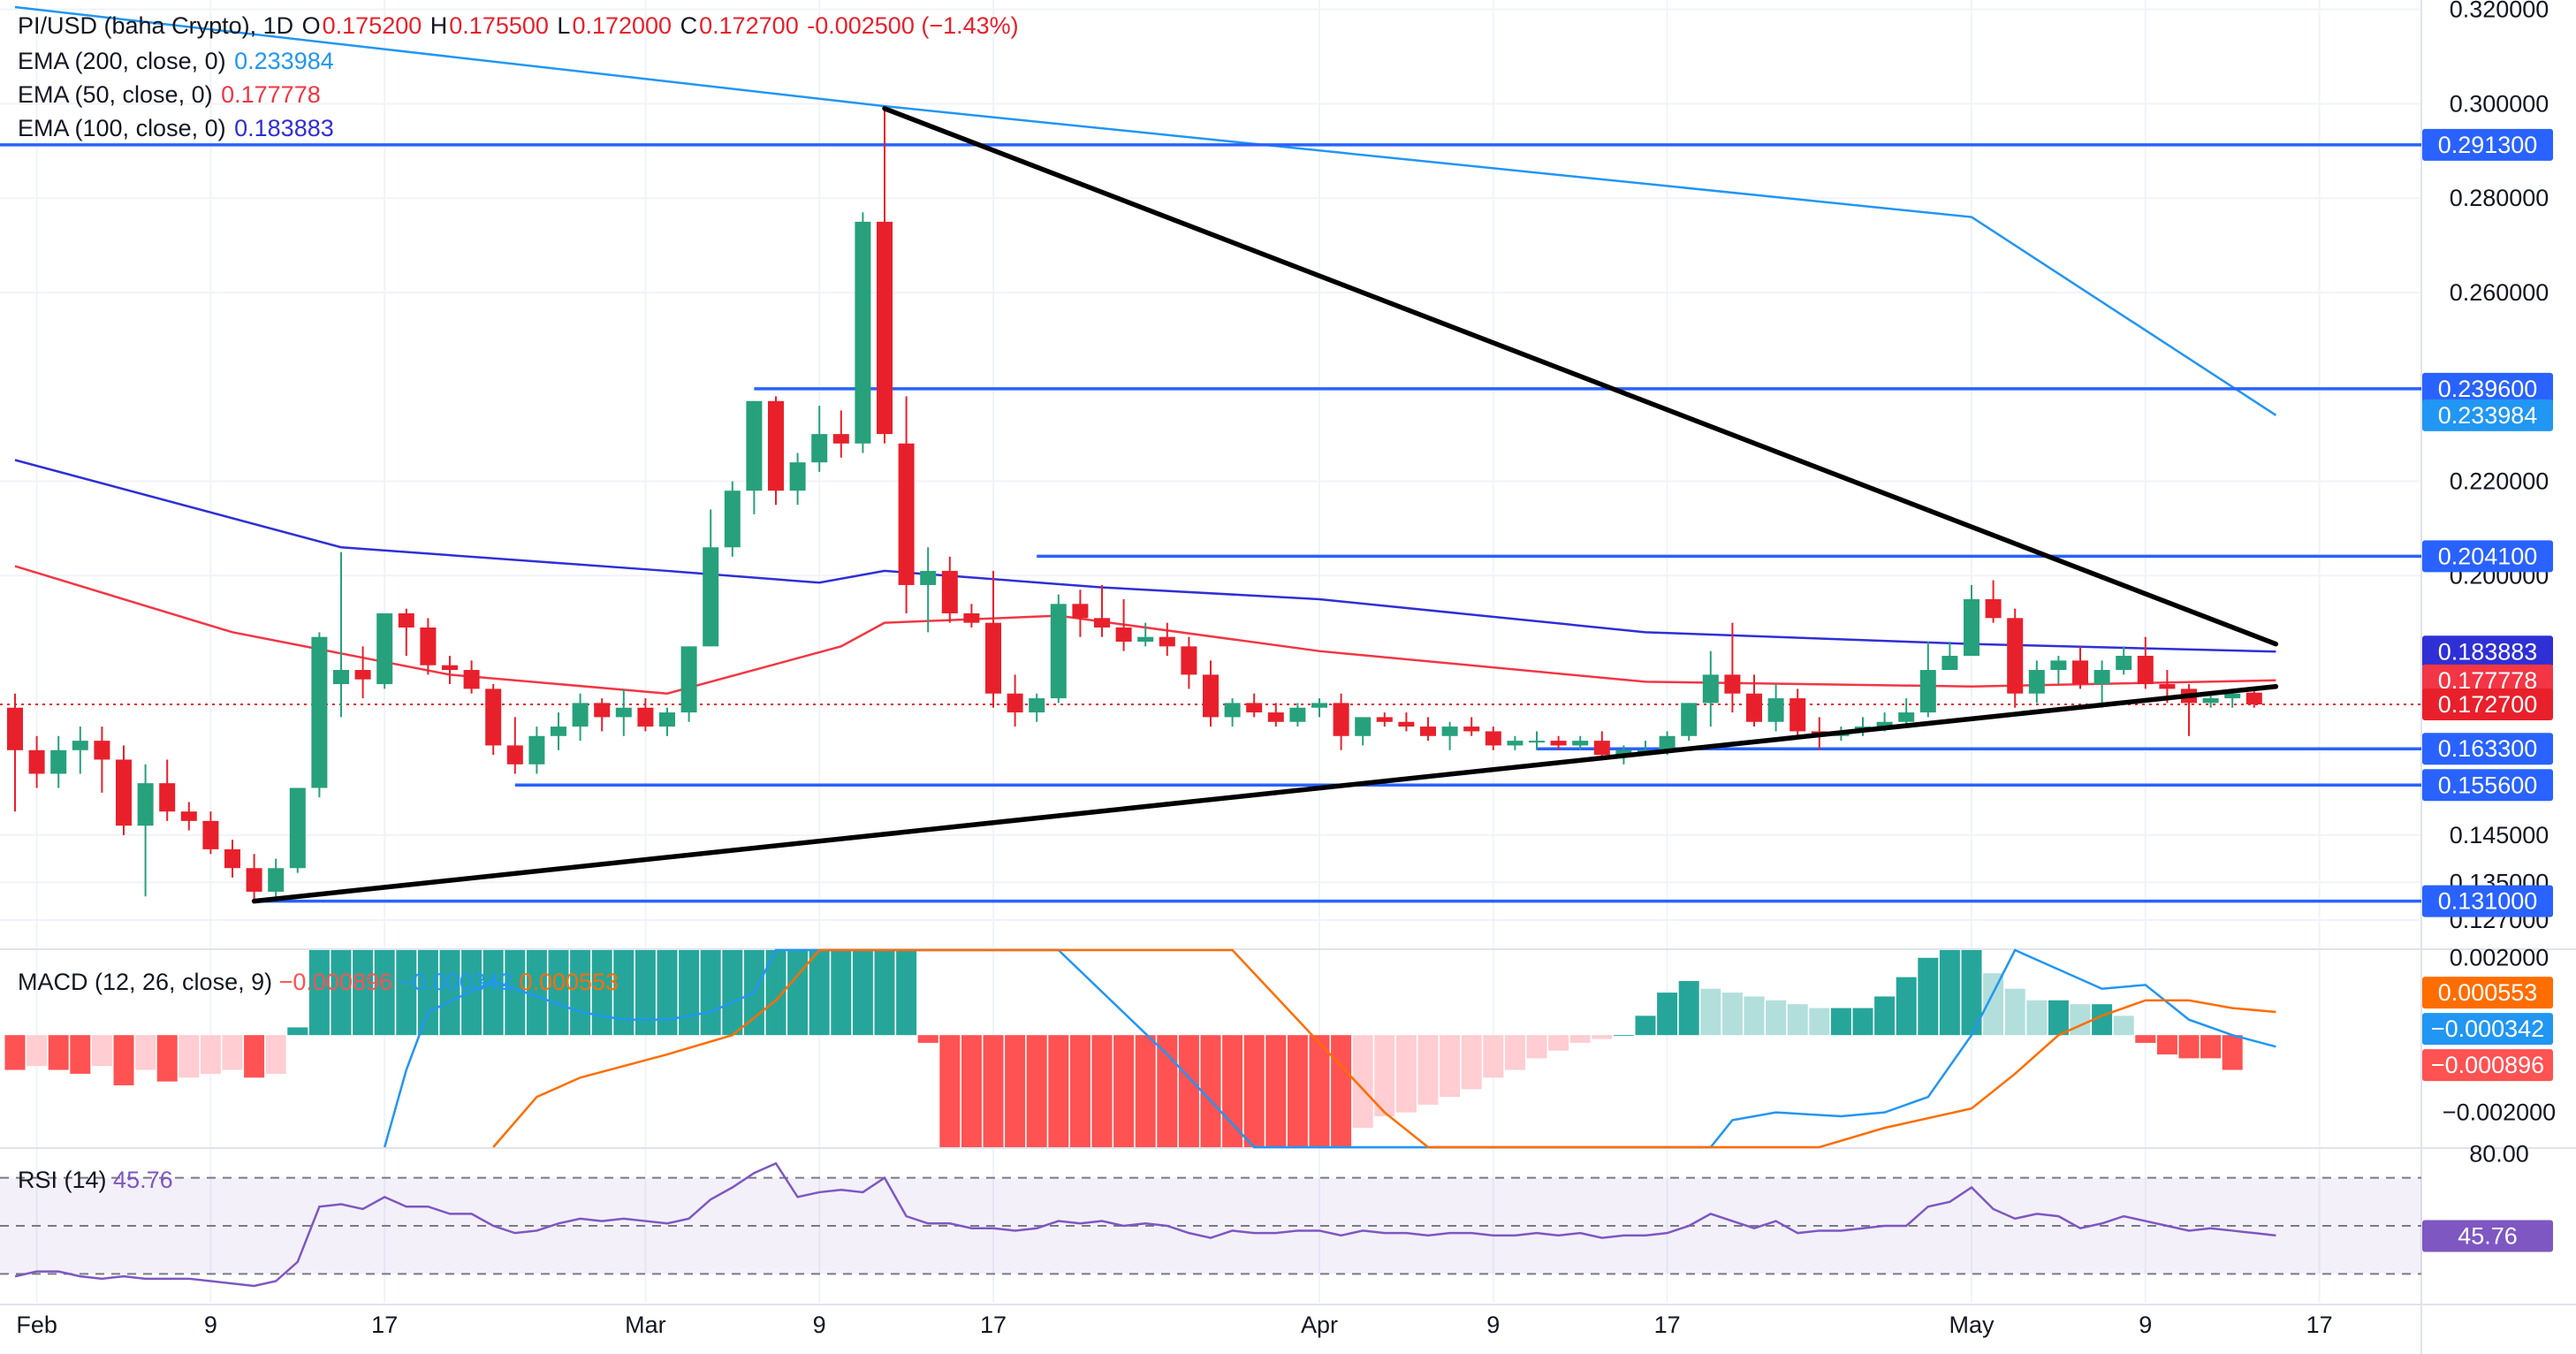 Image resolution: width=2576 pixels, height=1354 pixels. Describe the element at coordinates (177, 129) in the screenshot. I see `ema100-legend: EMA (100, close, 0) 0.183883` at that location.